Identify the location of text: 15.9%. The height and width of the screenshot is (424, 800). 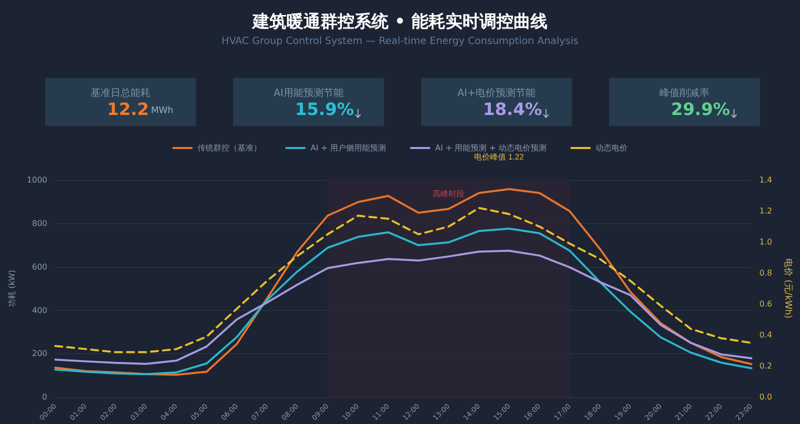
(324, 110).